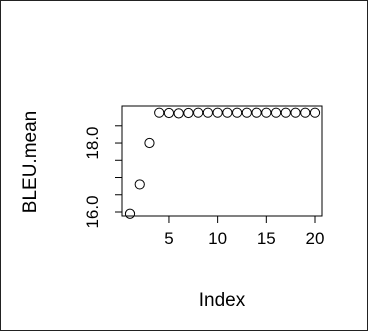 Image resolution: width=368 pixels, height=331 pixels. What do you see at coordinates (266, 238) in the screenshot?
I see `x-tick-label: 15` at bounding box center [266, 238].